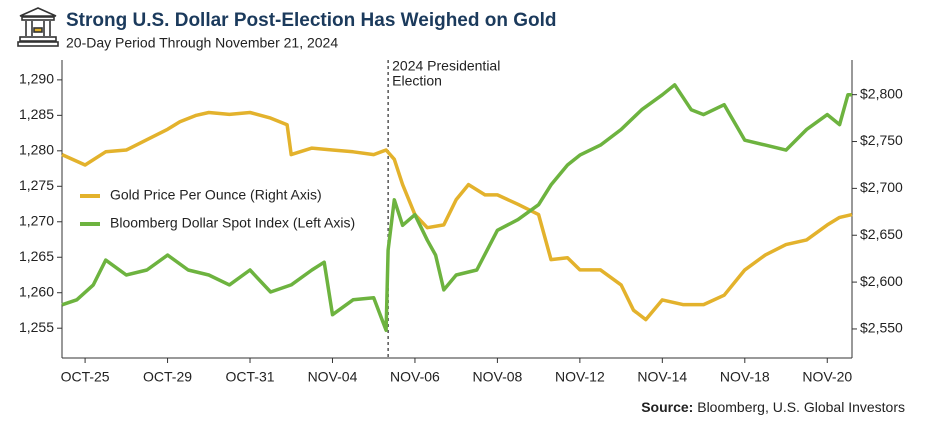  Describe the element at coordinates (881, 281) in the screenshot. I see `y2-tick-label: $2,600` at that location.